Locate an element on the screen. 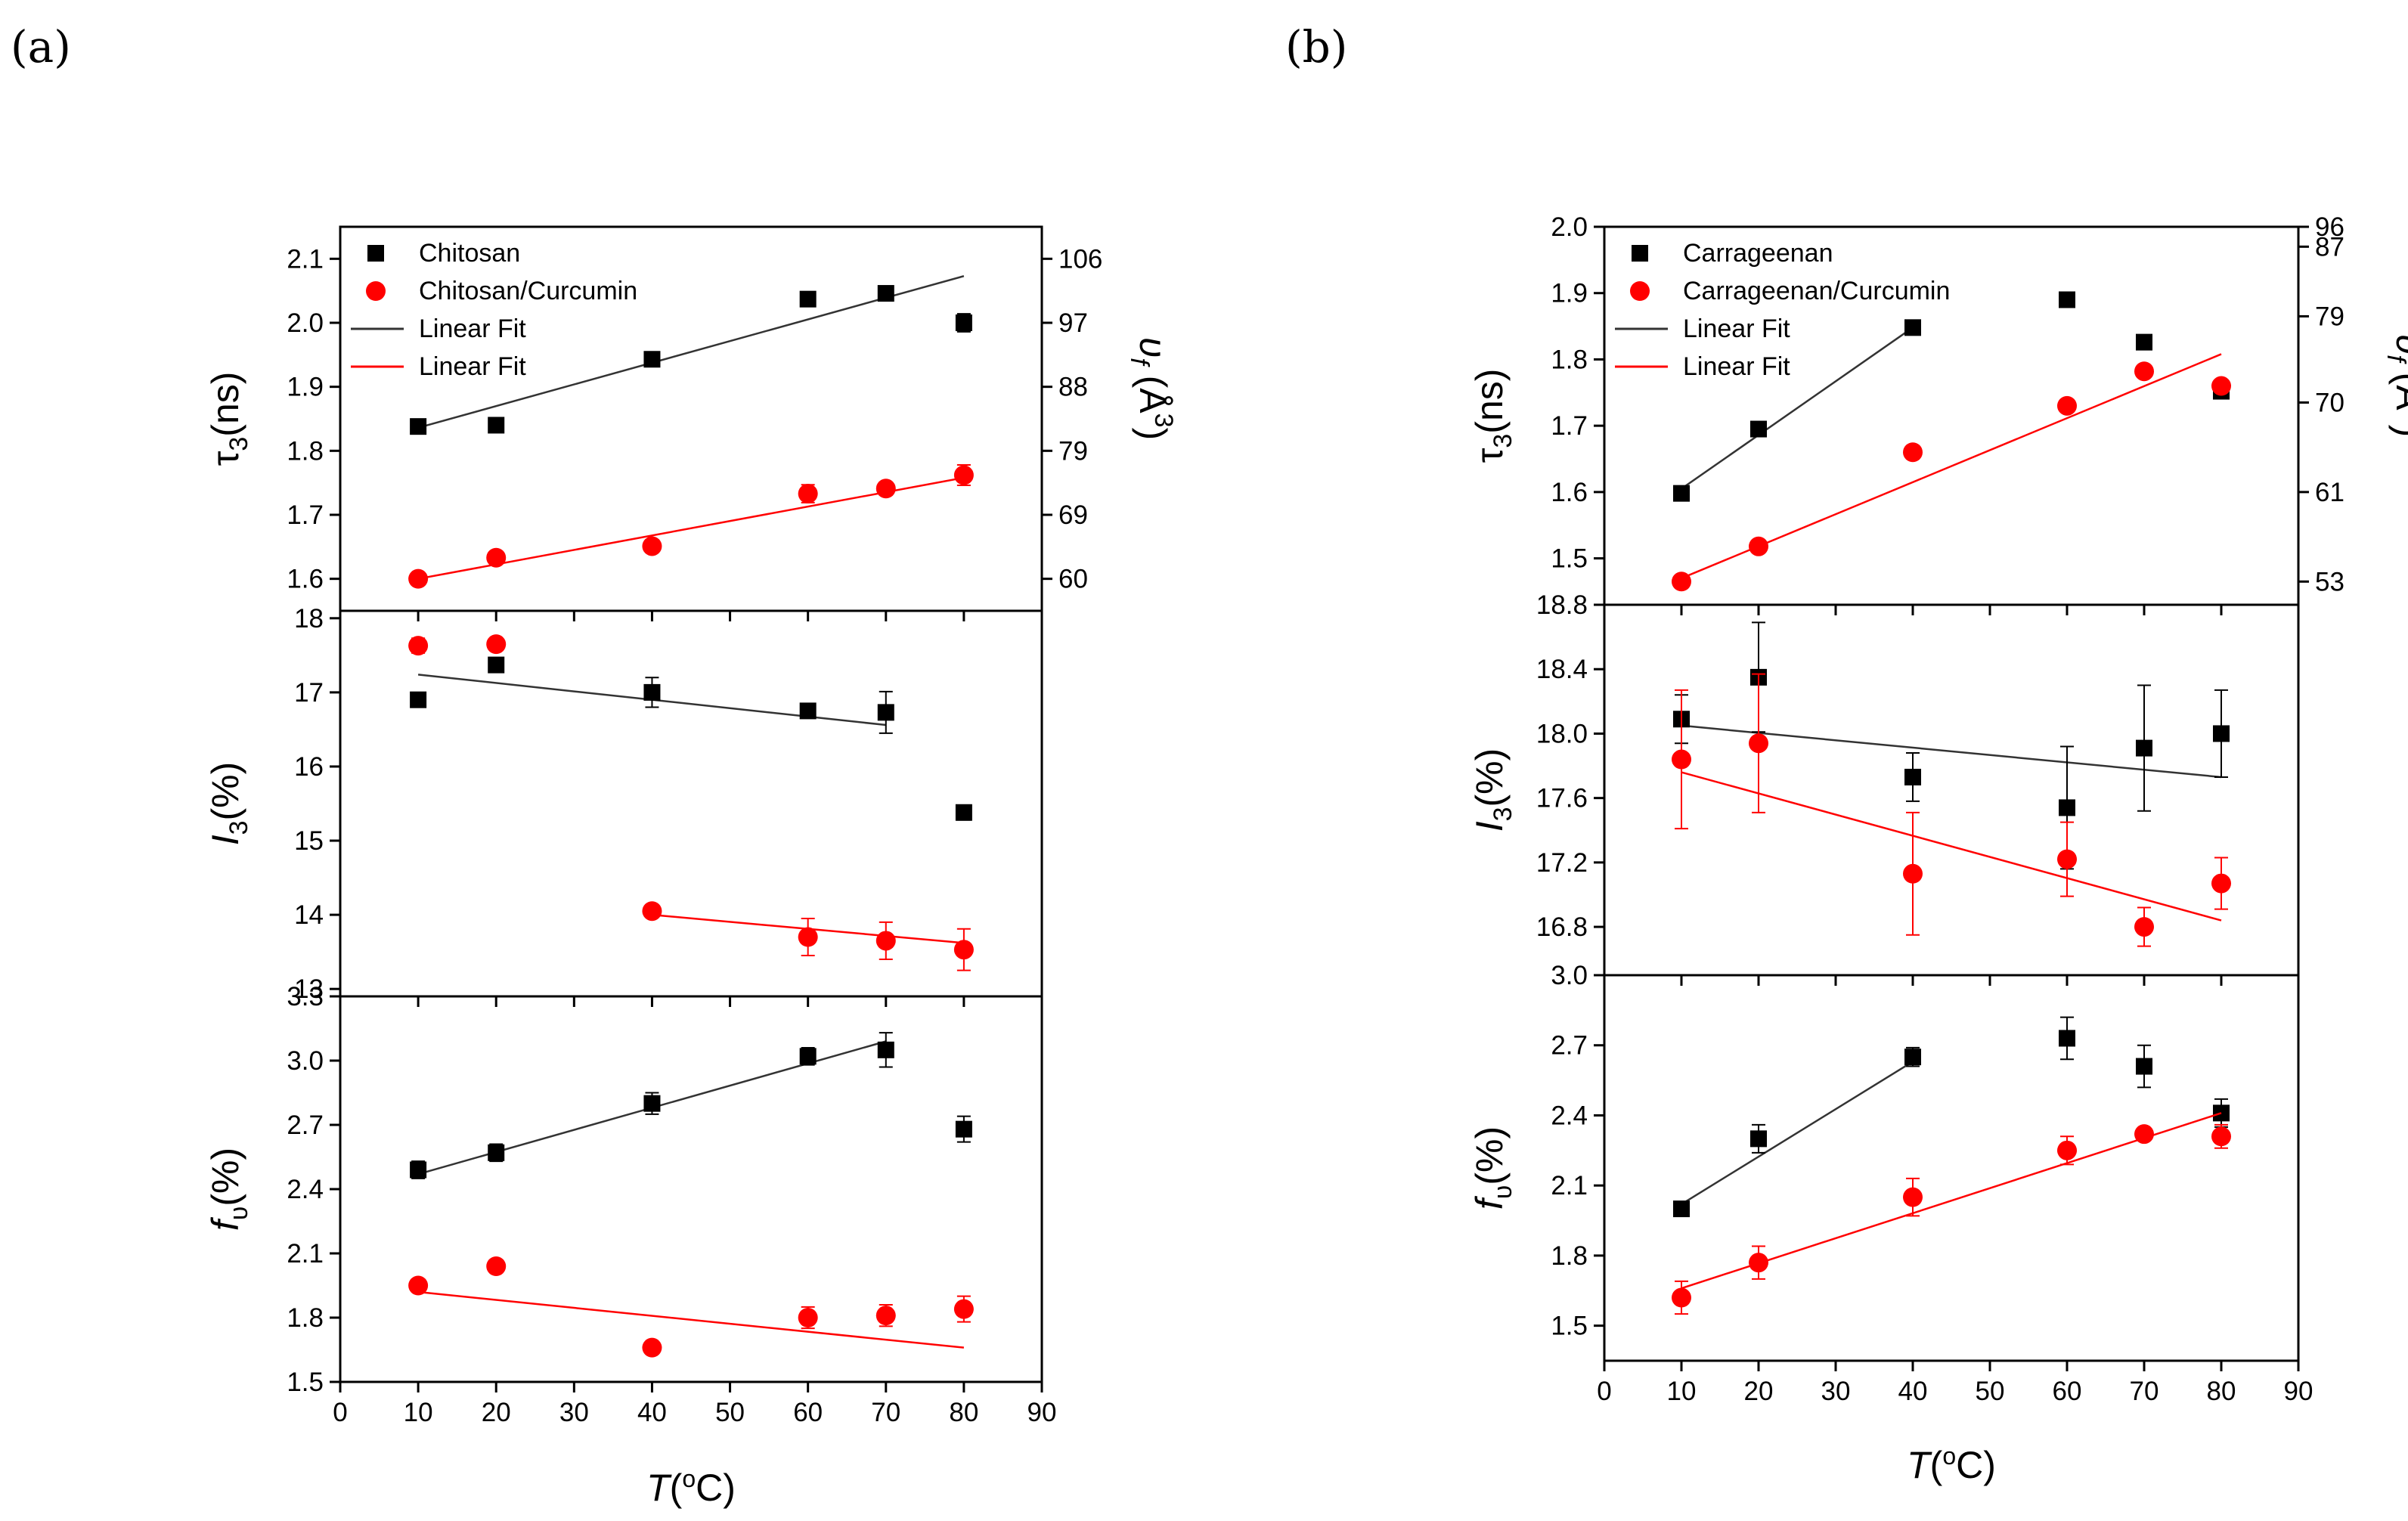  subplot-I3: 13 14 15 16 17 18 I3(%) is located at coordinates (623, 805).